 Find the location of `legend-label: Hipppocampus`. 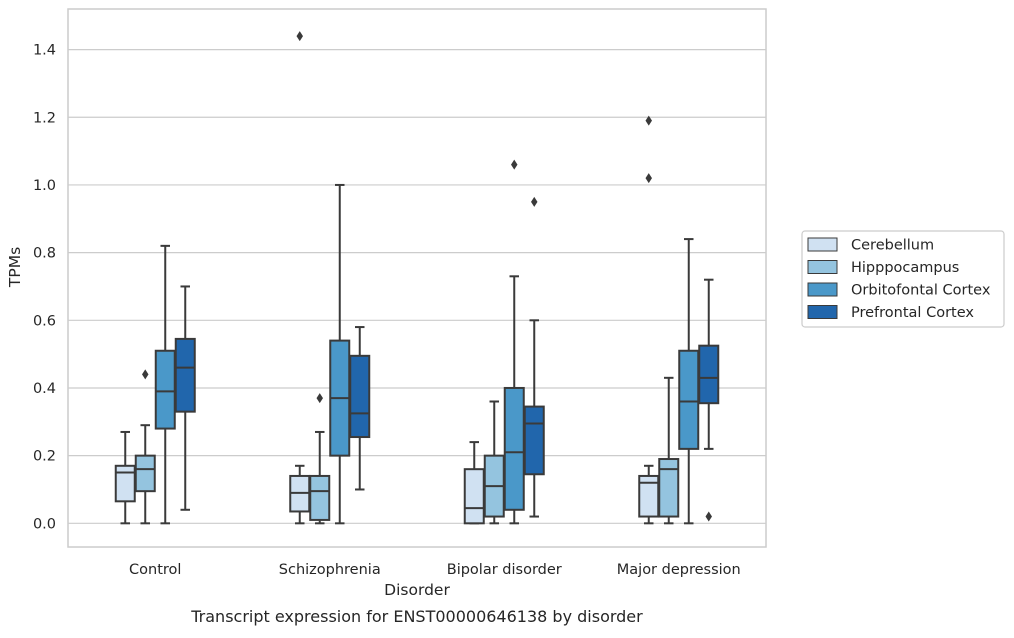

legend-label: Hipppocampus is located at coordinates (905, 268).